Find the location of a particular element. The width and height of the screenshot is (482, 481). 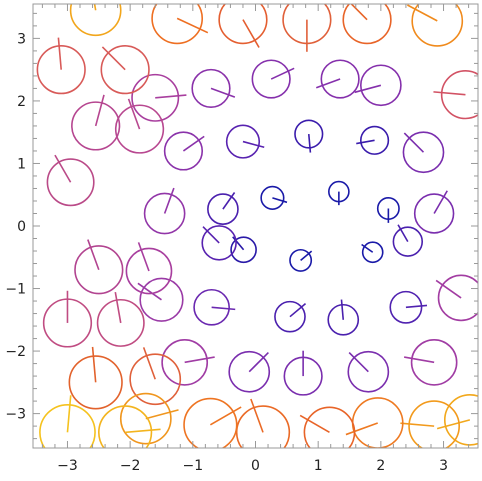

y-tick-label: −3 is located at coordinates (15, 415).